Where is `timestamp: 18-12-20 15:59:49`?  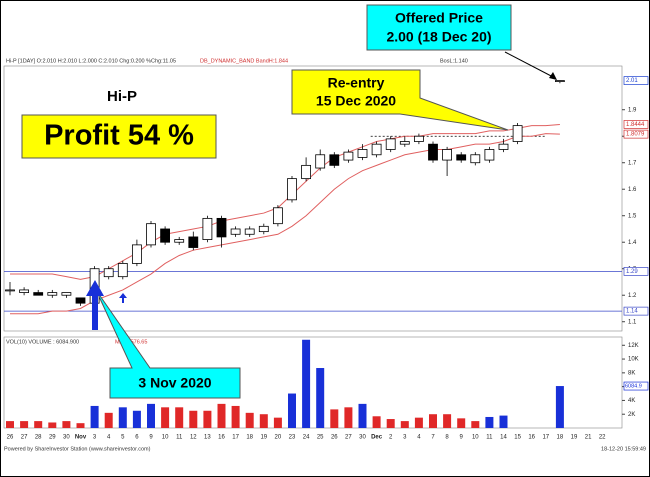
timestamp: 18-12-20 15:59:49 is located at coordinates (623, 449).